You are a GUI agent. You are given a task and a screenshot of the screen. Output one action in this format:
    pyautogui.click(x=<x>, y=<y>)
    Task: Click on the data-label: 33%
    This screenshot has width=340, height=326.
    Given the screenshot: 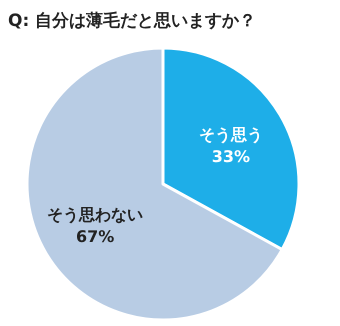 What is the action you would take?
    pyautogui.click(x=231, y=156)
    